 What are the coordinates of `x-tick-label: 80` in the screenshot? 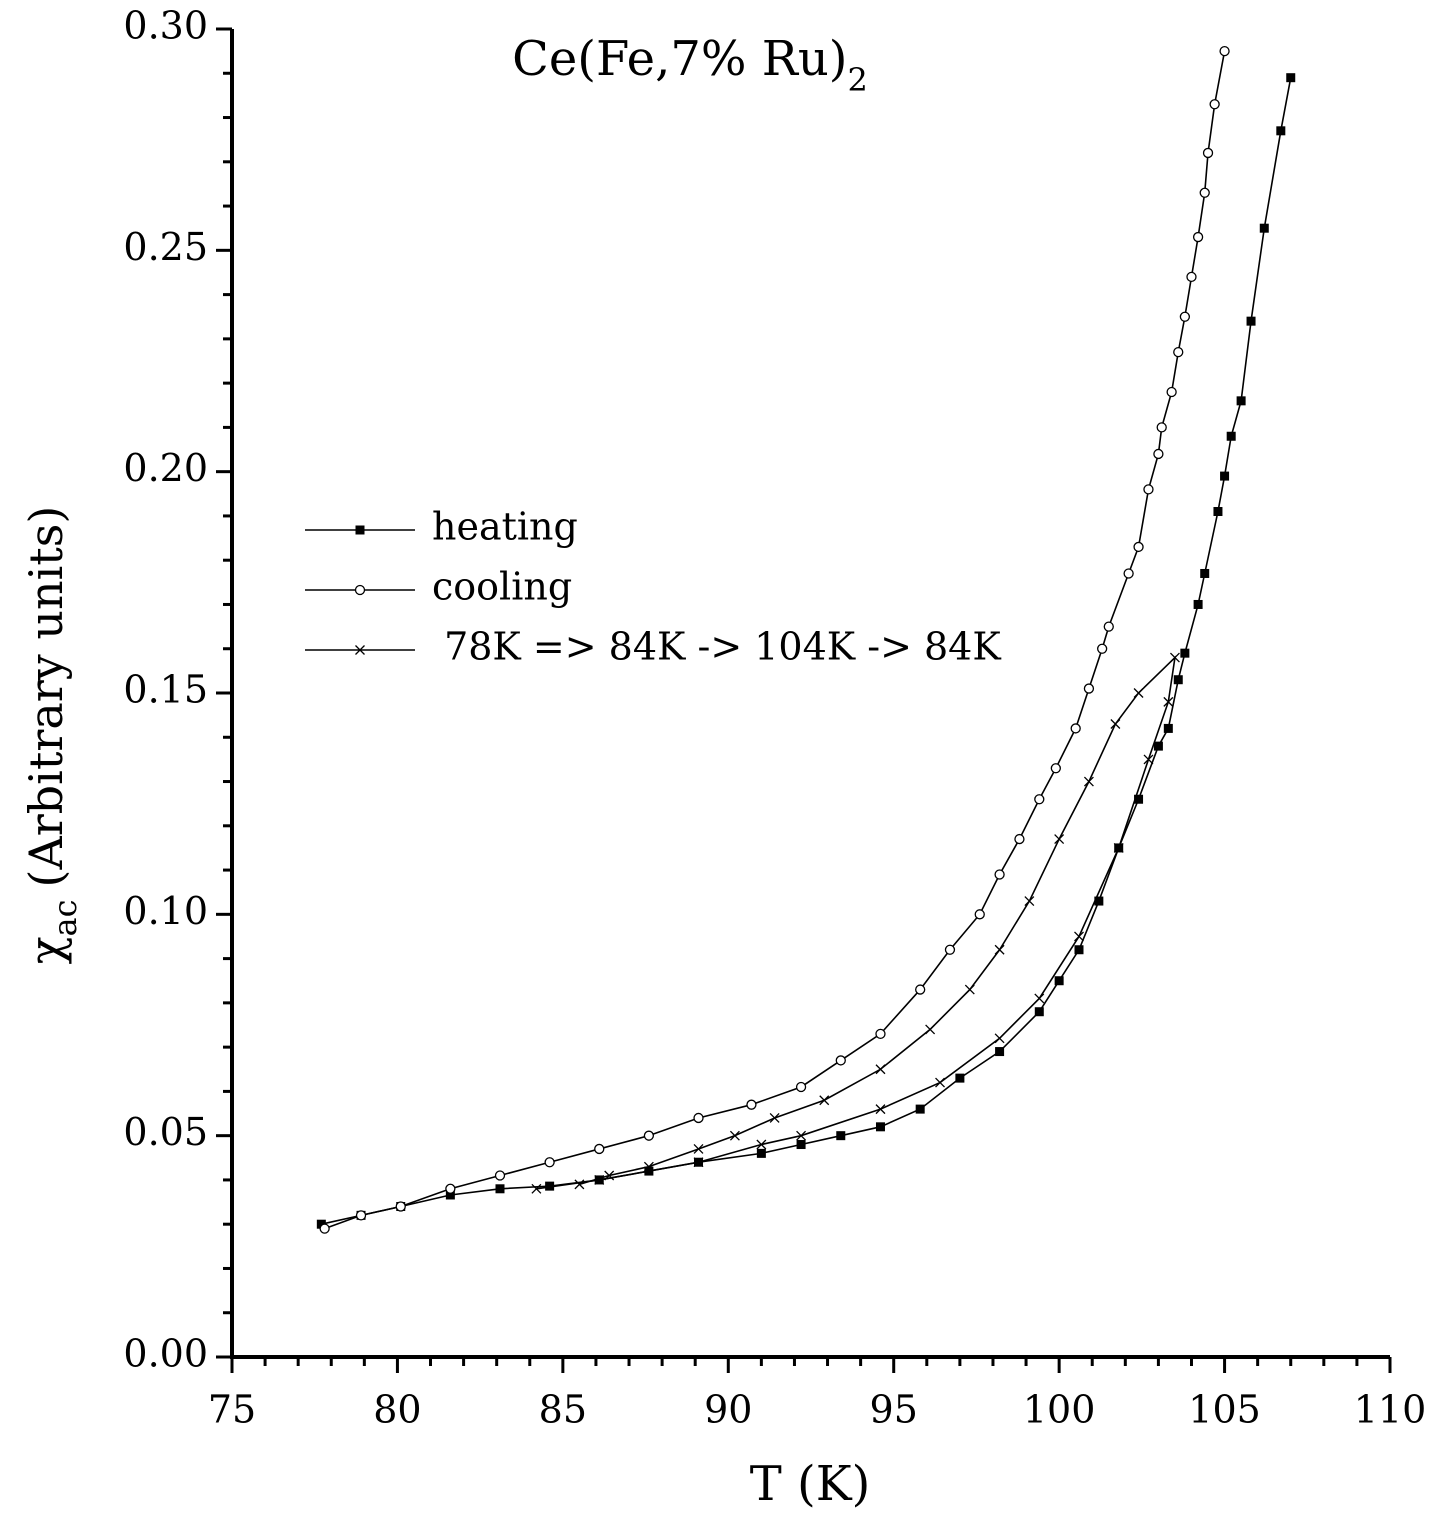 It's located at (397, 1410).